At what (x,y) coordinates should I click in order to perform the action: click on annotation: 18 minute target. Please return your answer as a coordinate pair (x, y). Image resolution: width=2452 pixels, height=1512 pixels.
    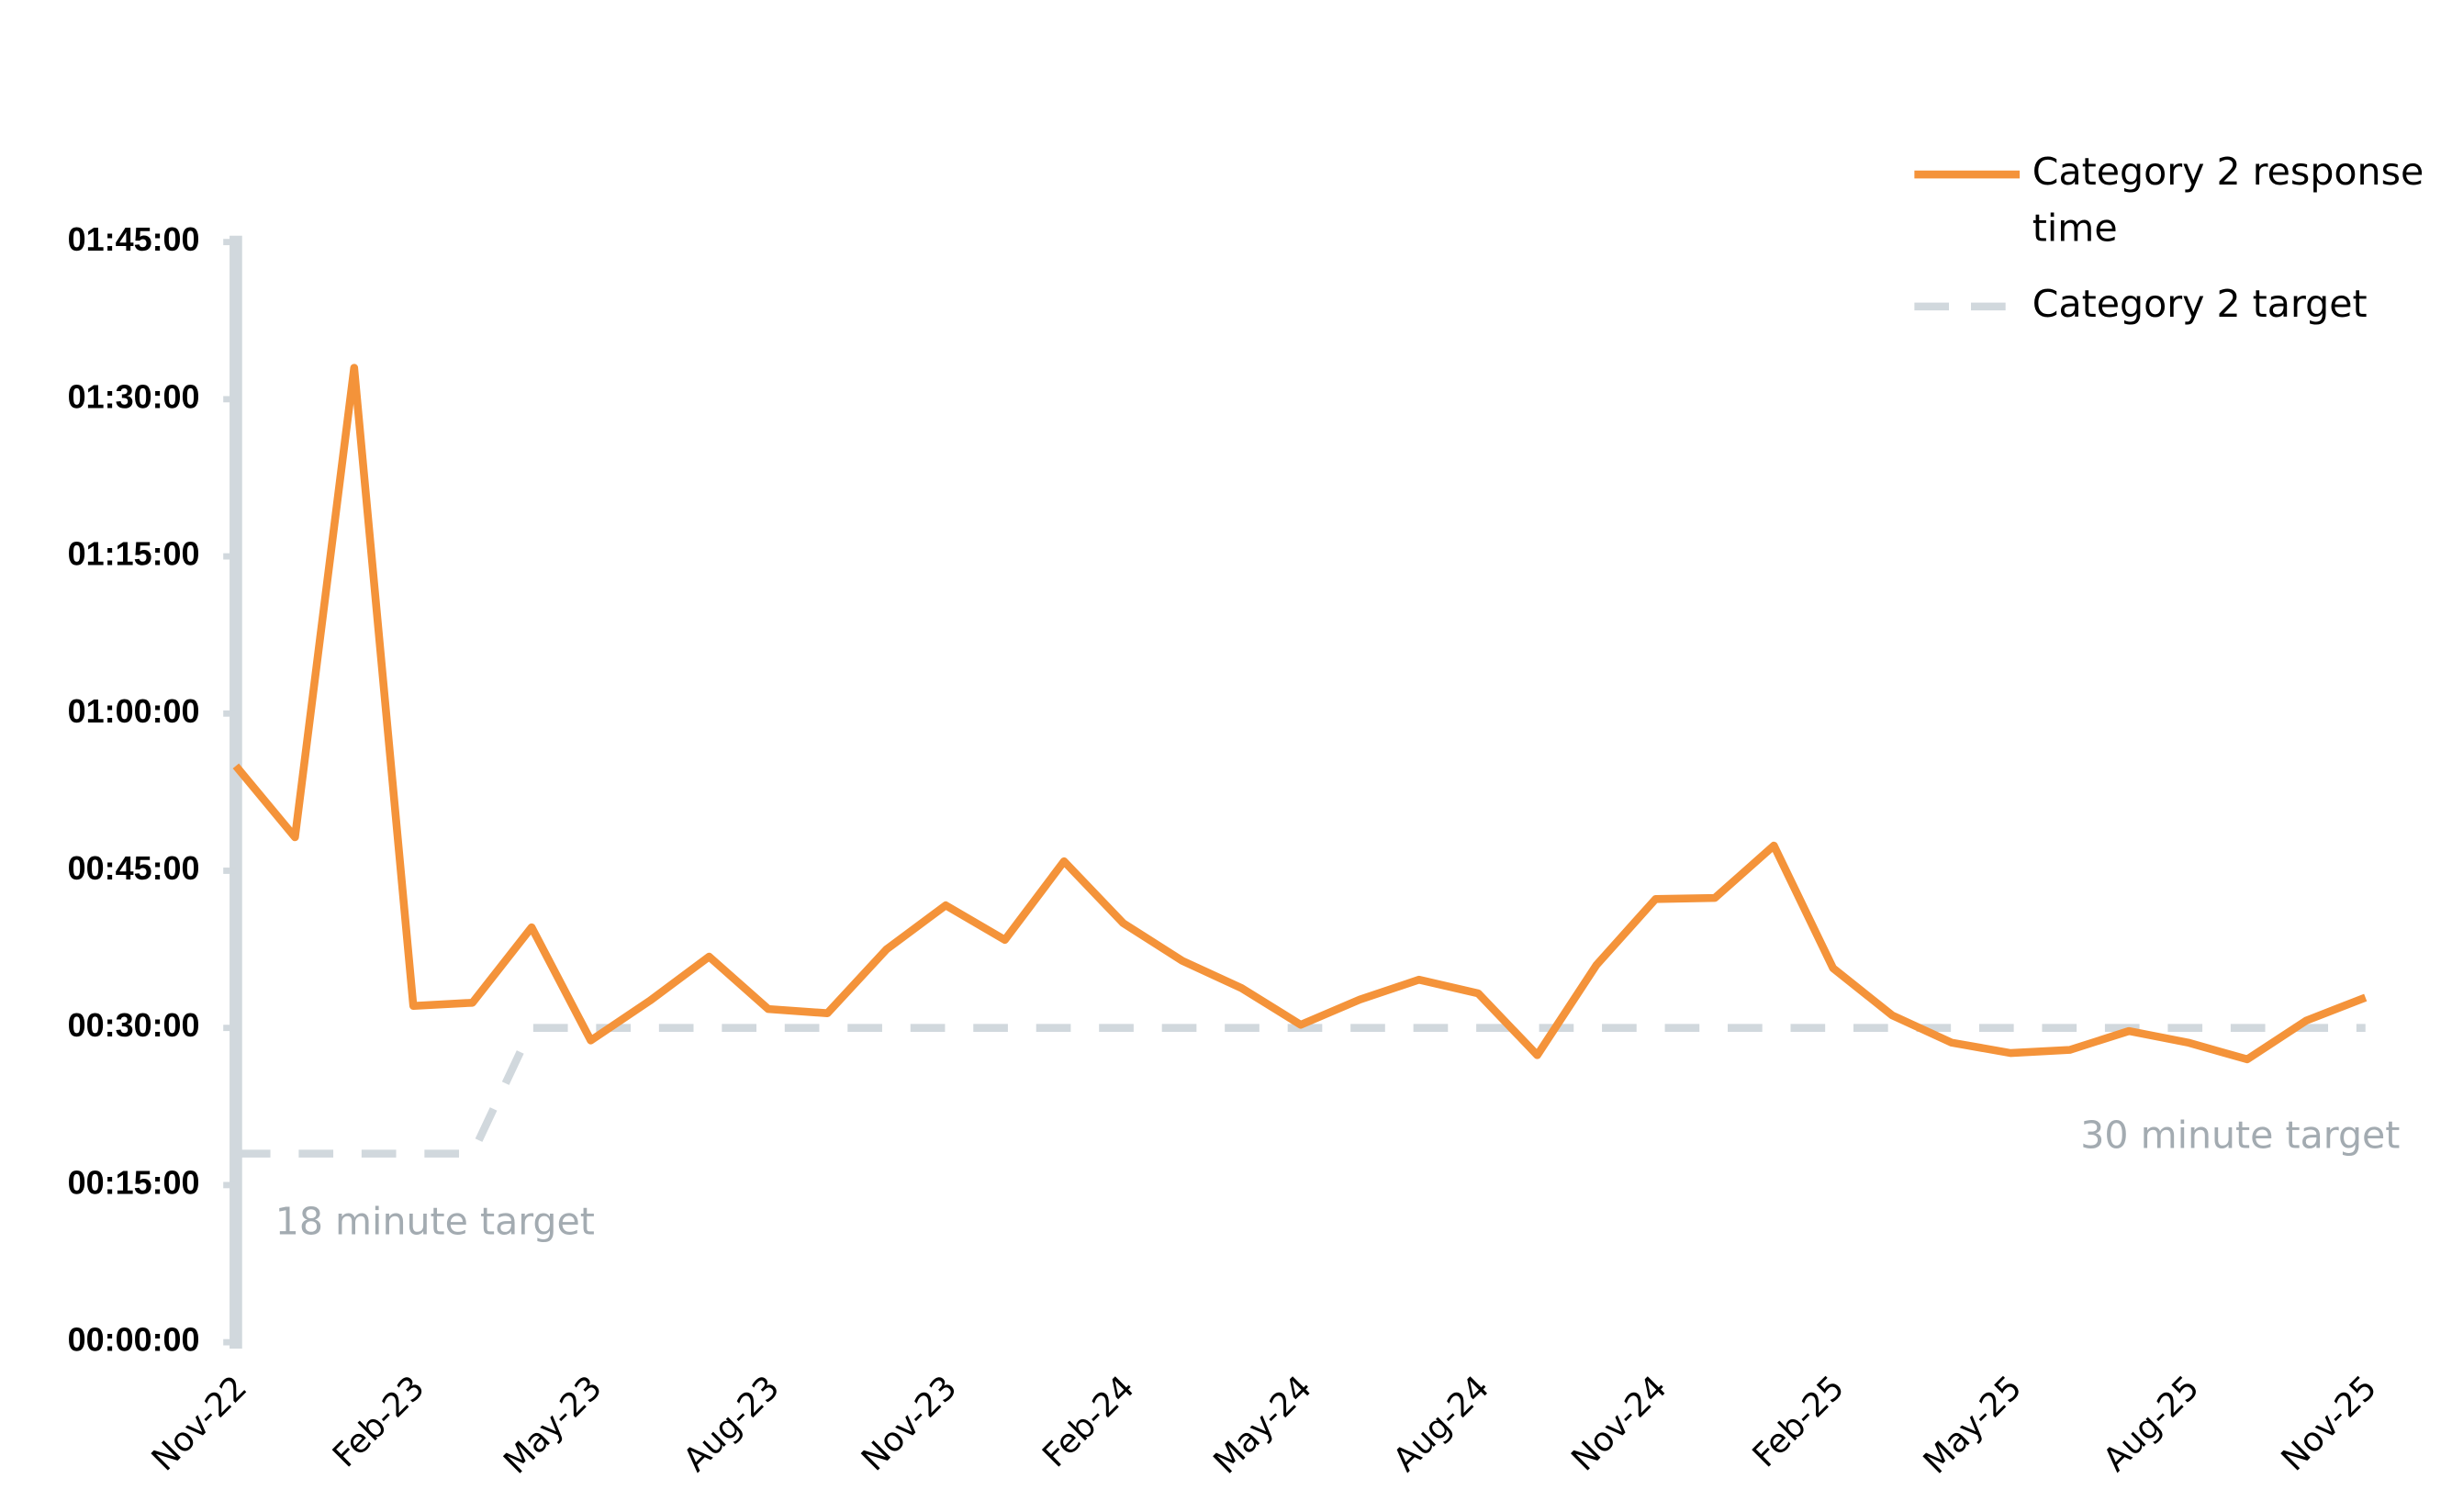
    Looking at the image, I should click on (435, 1222).